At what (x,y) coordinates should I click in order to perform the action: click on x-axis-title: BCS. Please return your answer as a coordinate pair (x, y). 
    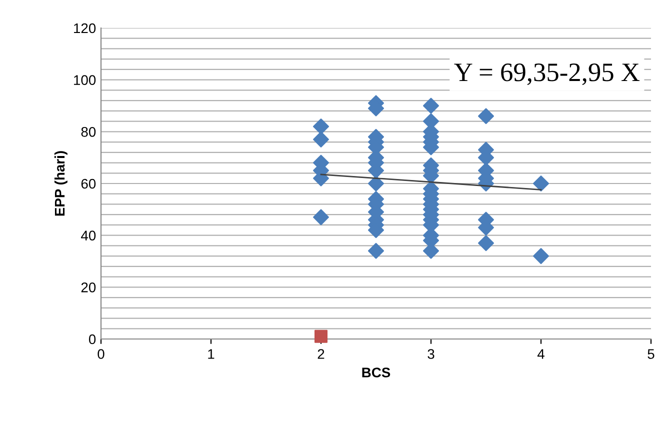
    Looking at the image, I should click on (376, 373).